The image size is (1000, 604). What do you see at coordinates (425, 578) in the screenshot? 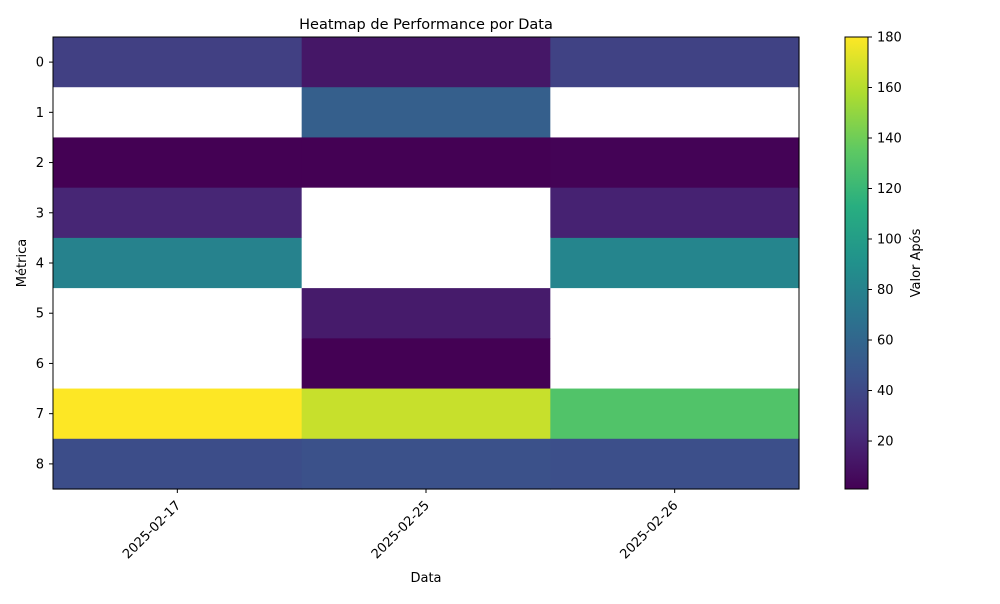
I see `x-axis-label: Data` at bounding box center [425, 578].